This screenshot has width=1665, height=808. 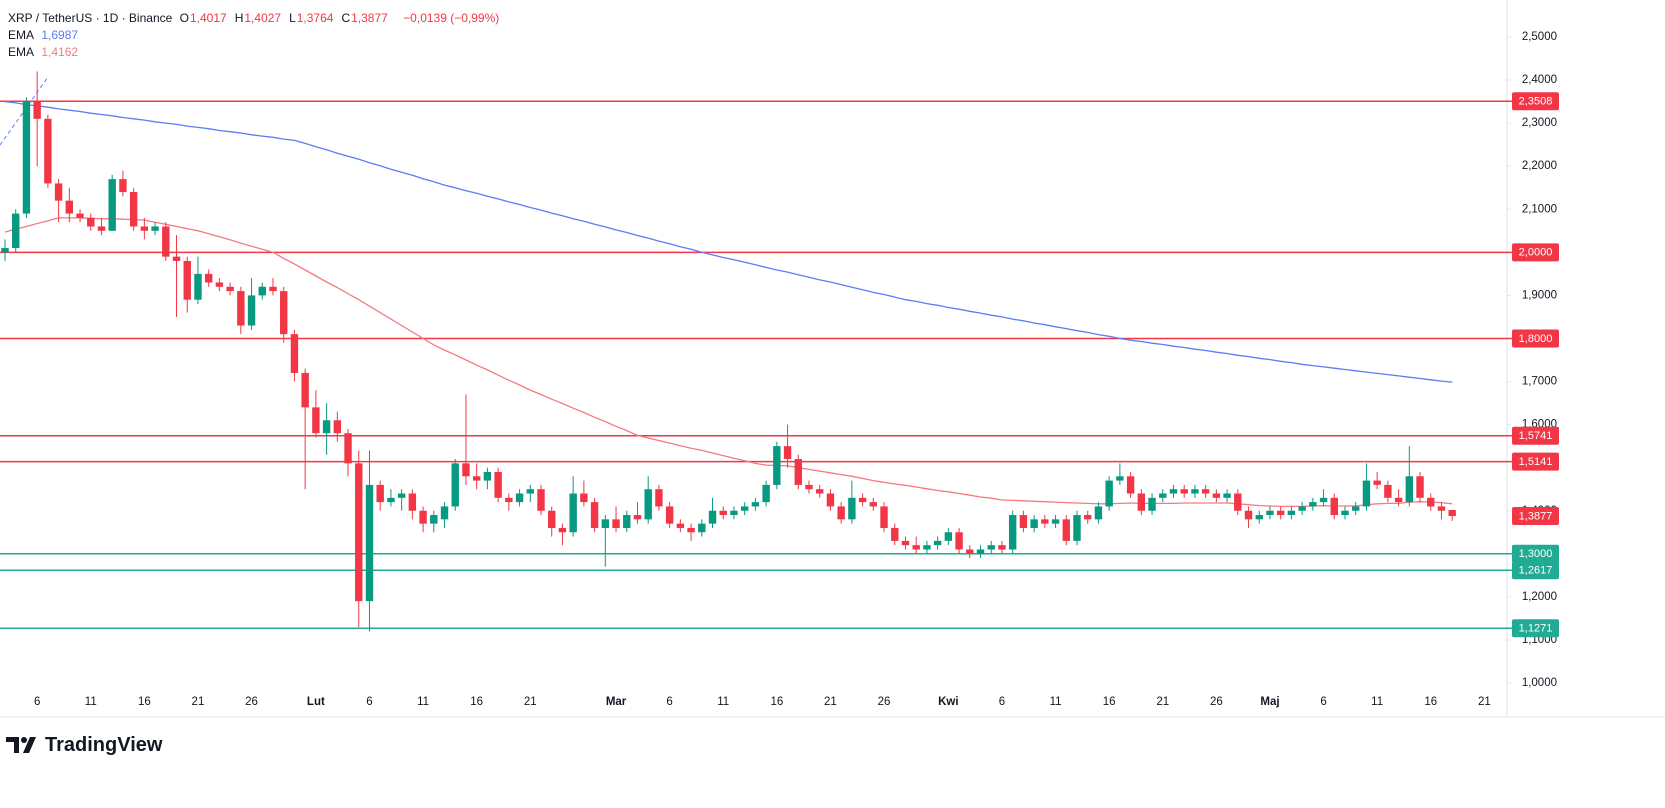 I want to click on ema-legend: EMA 1,6987, so click(x=45, y=35).